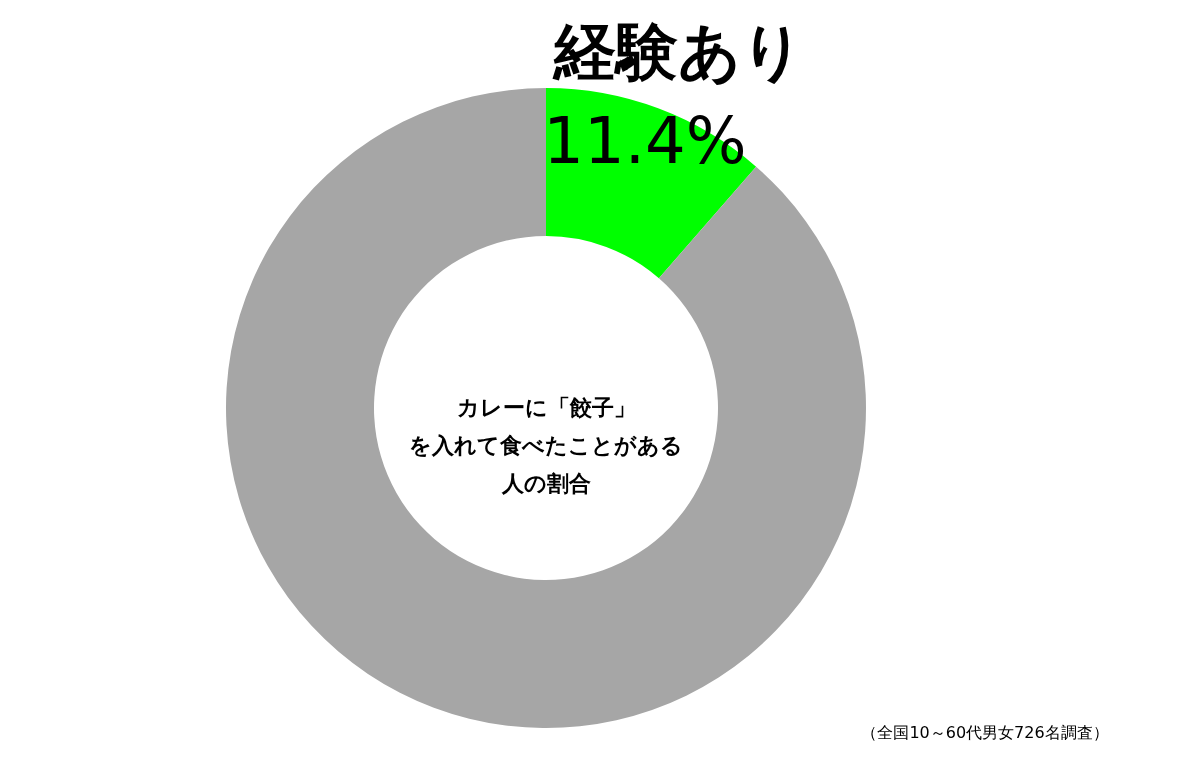  I want to click on text: カレーに「餃子」を入れて食べたことがある人の割合, so click(546, 445).